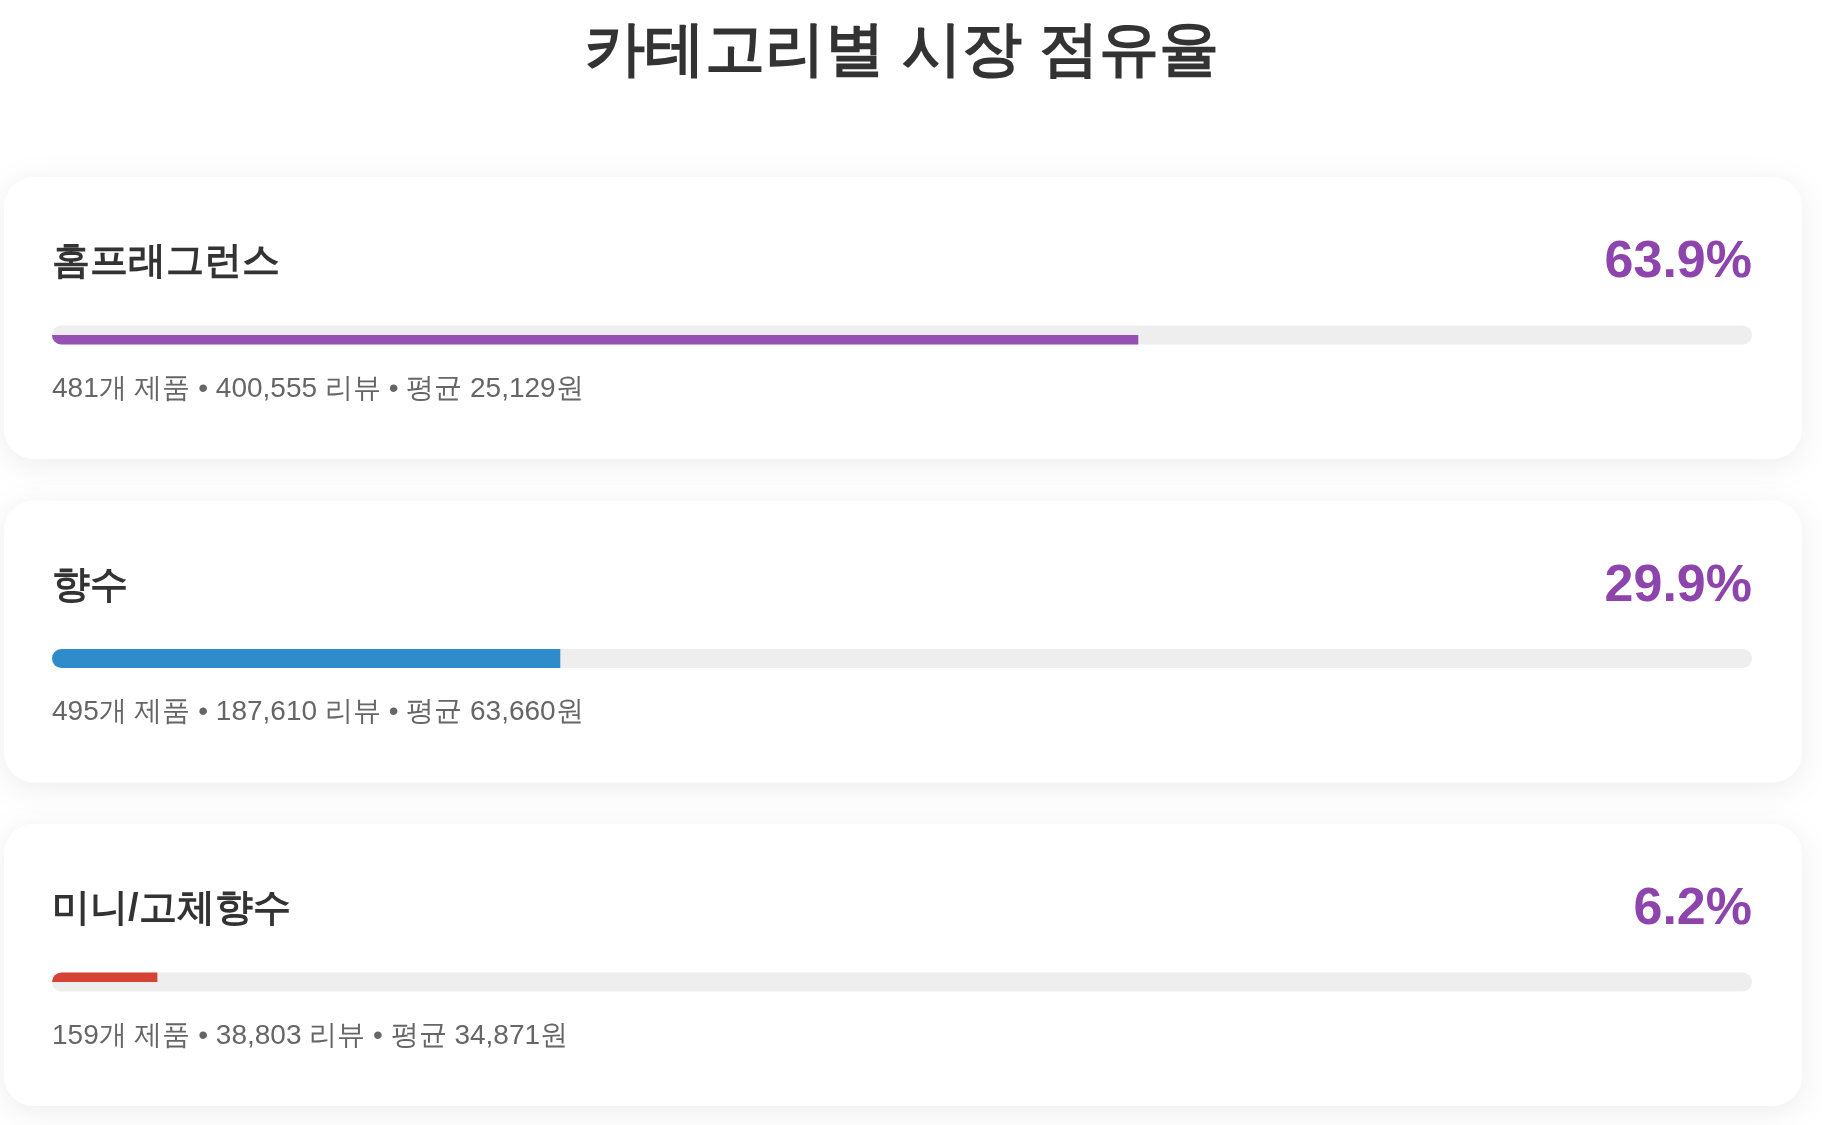 The width and height of the screenshot is (1822, 1125). I want to click on annotation: 495개 제품 • 187,610 리뷰 • 평균 63,660원, so click(318, 711).